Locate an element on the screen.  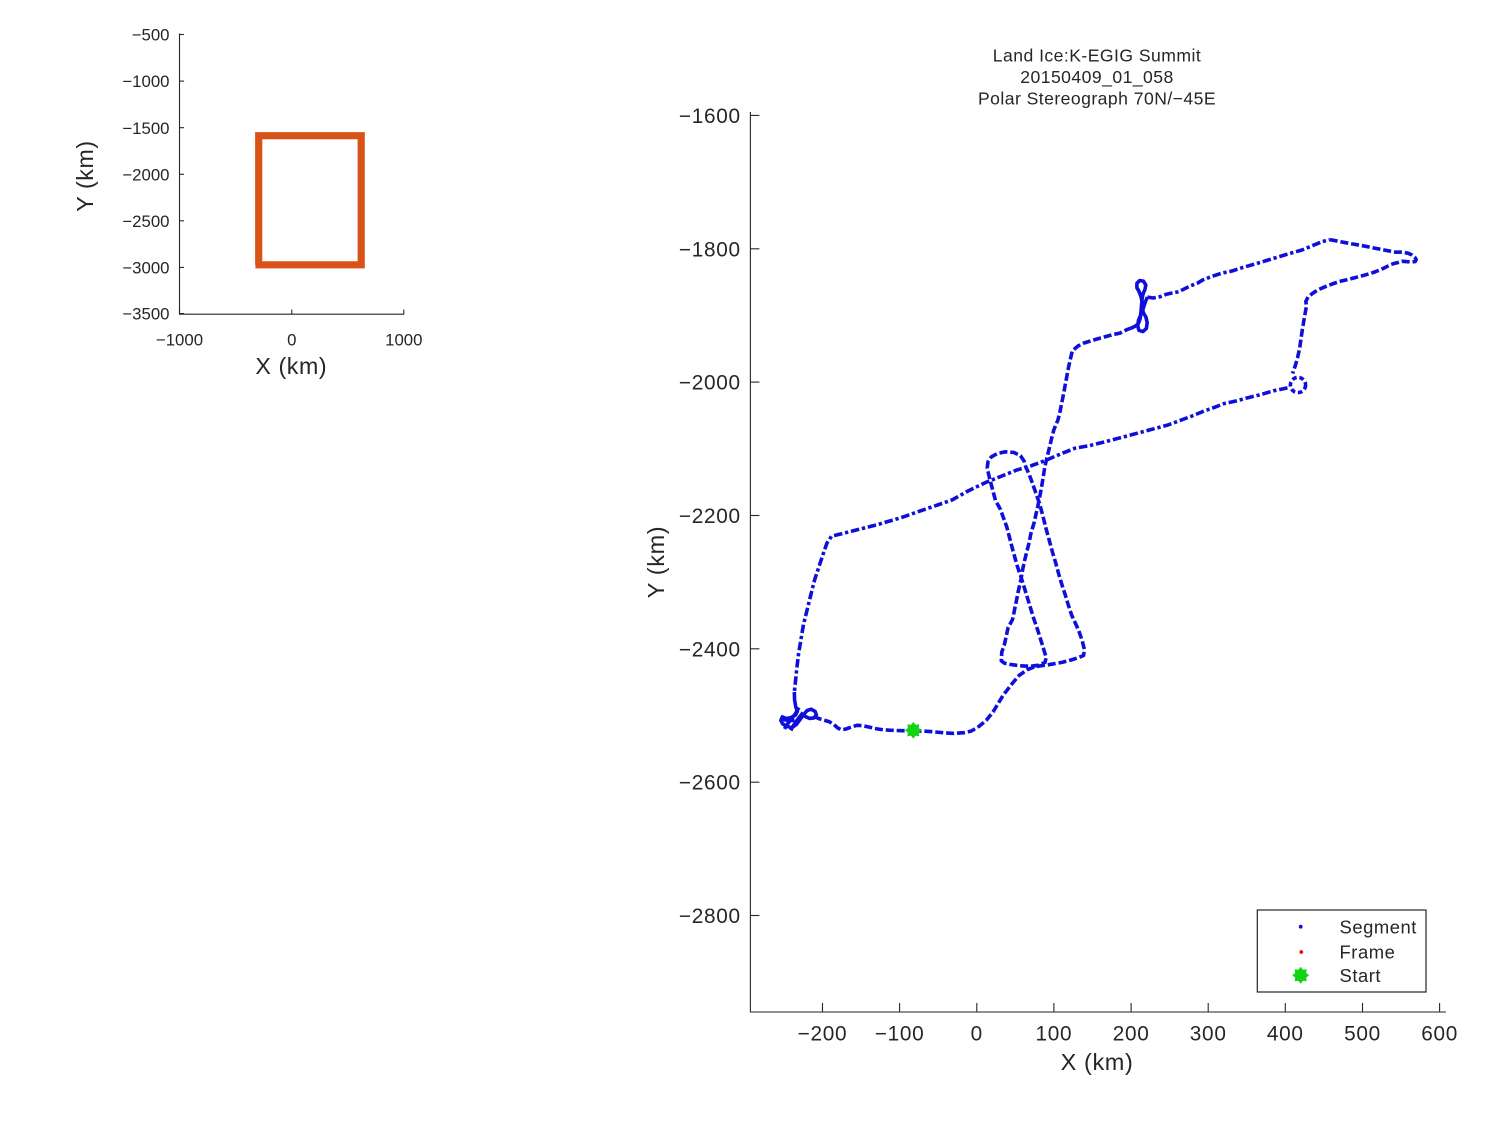
svg-text: 300 is located at coordinates (1208, 1034).